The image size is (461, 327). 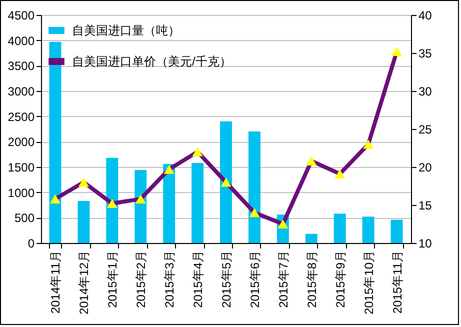 What do you see at coordinates (31, 243) in the screenshot?
I see `y-tick-label: 0` at bounding box center [31, 243].